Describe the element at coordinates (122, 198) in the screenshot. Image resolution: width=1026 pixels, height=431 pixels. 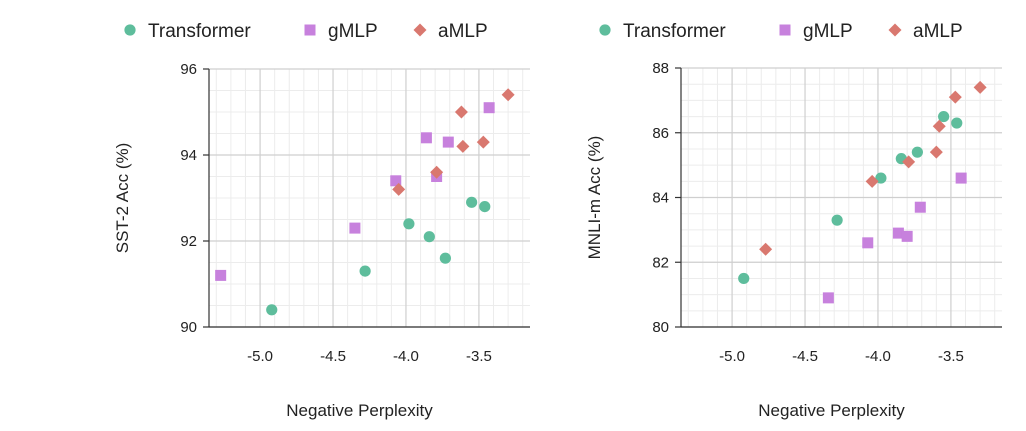
I see `y-axis-label: SST-2 Acc (%)` at that location.